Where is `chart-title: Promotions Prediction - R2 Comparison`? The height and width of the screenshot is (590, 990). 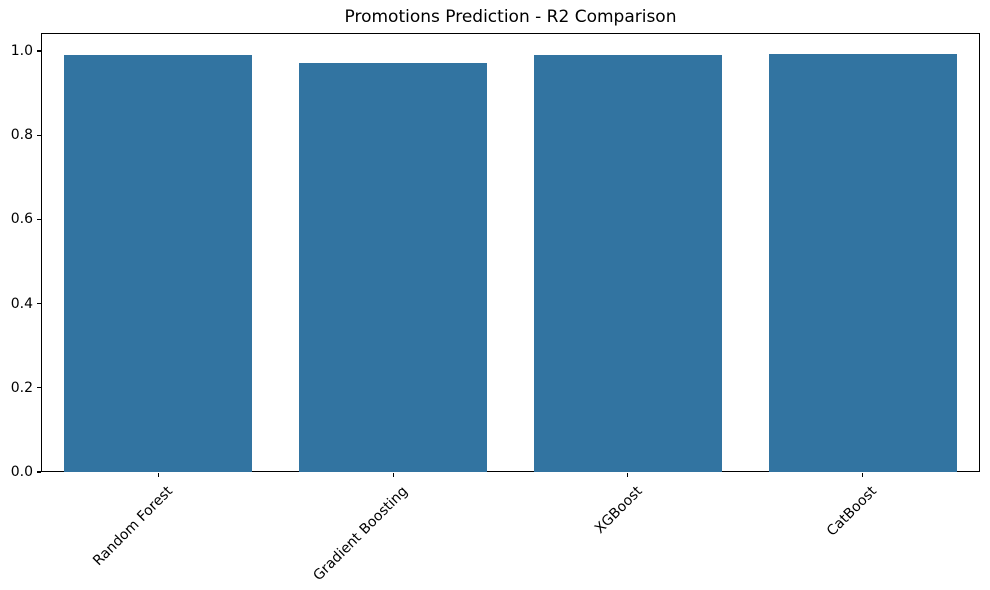
chart-title: Promotions Prediction - R2 Comparison is located at coordinates (510, 17).